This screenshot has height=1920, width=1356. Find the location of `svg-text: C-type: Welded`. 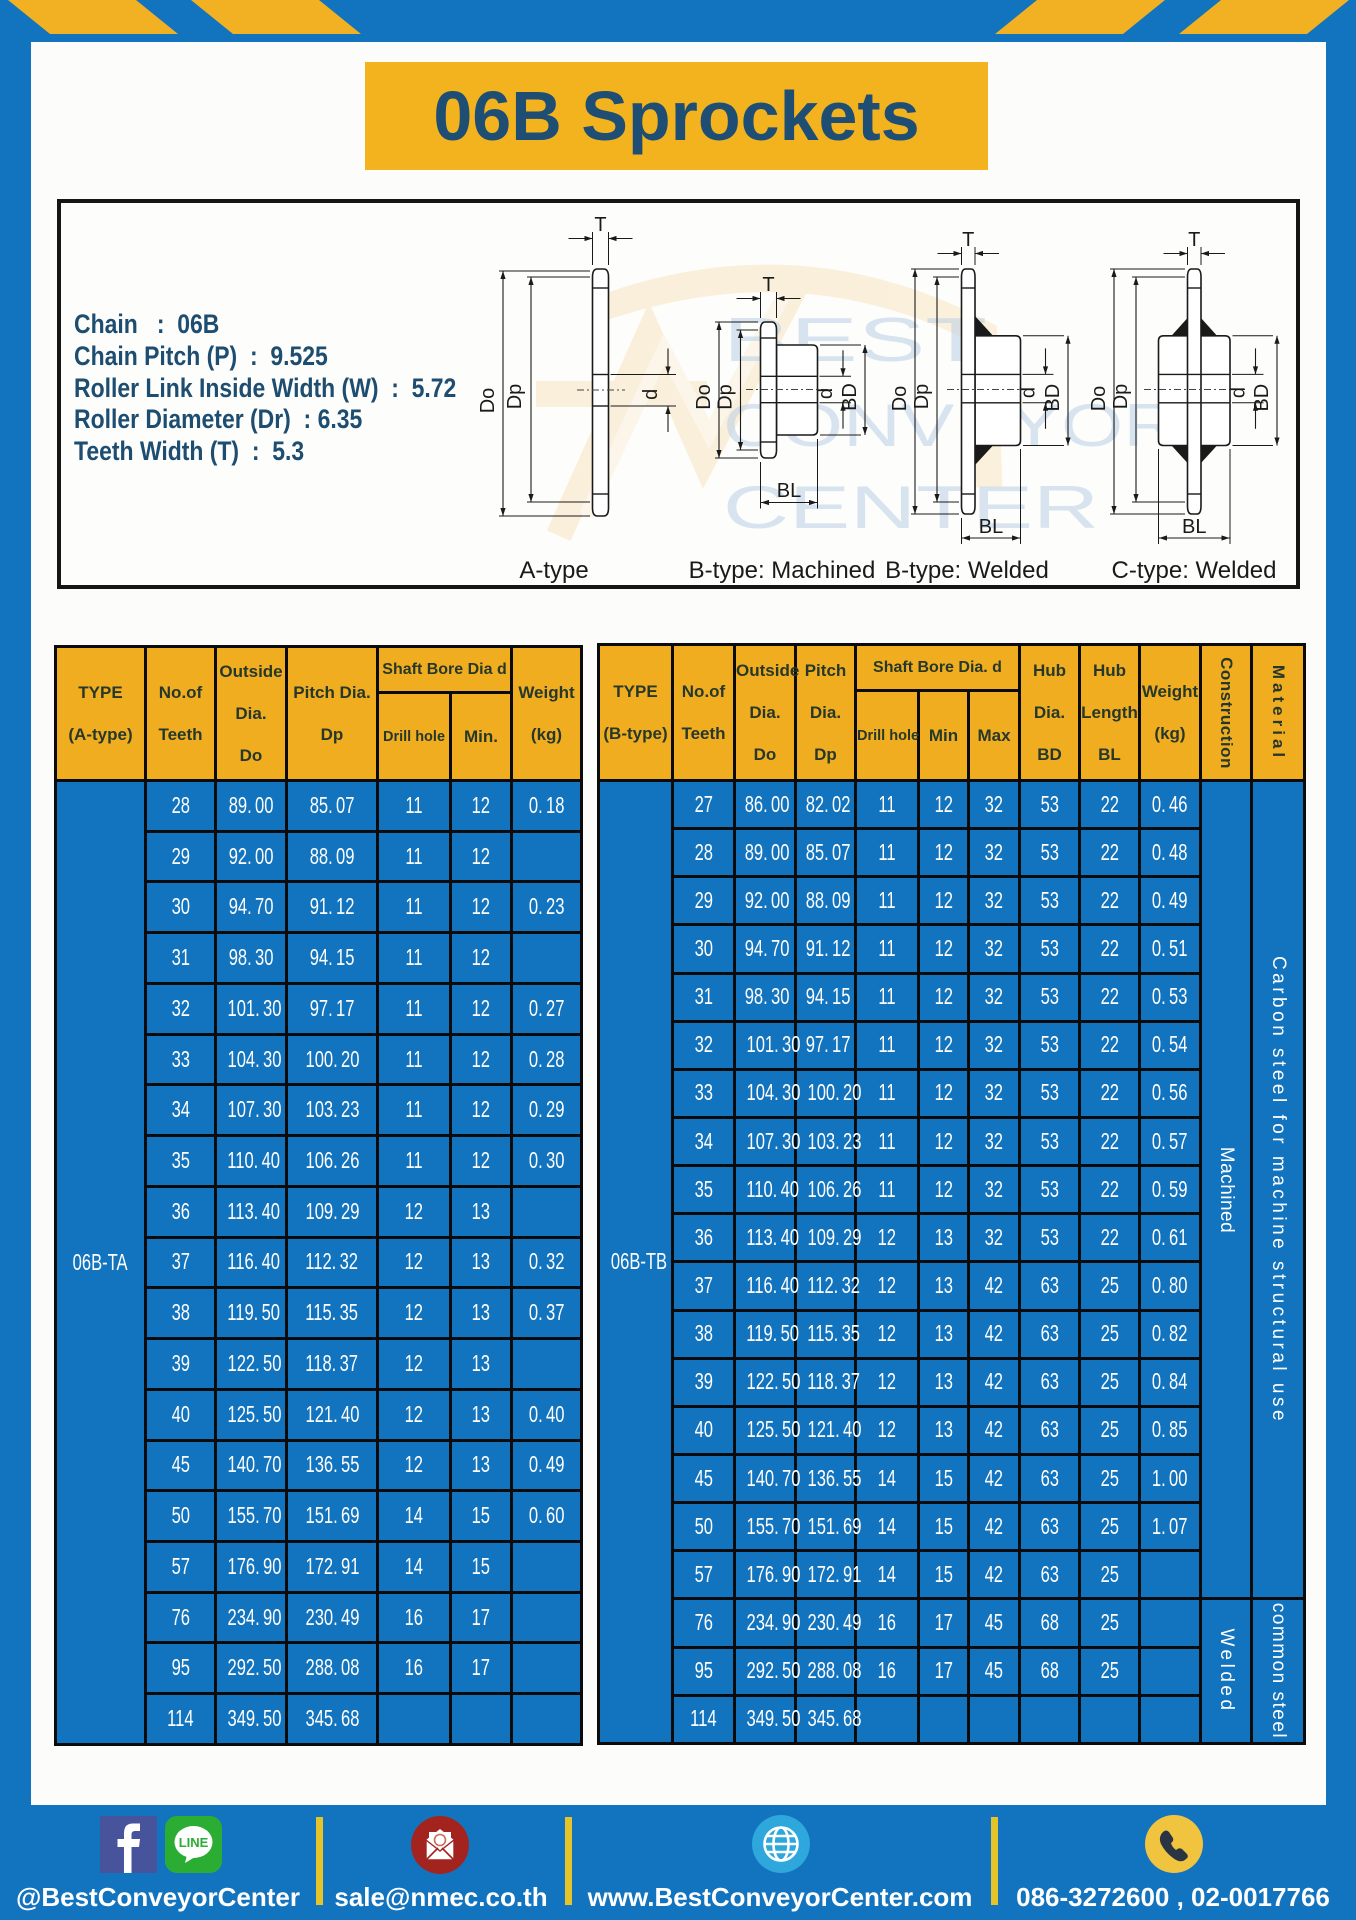

svg-text: C-type: Welded is located at coordinates (1194, 570).